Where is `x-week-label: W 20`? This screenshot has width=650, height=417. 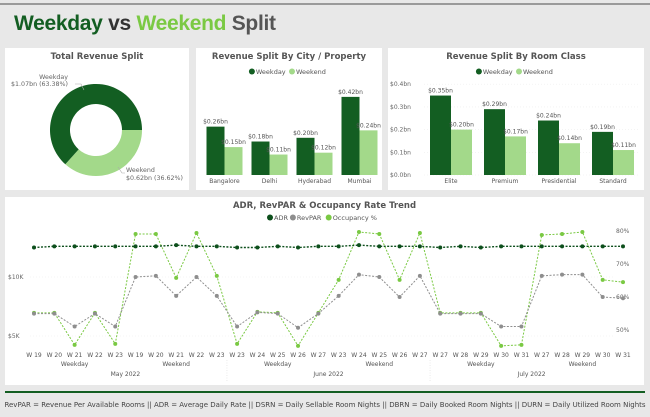 x-week-label: W 20 is located at coordinates (156, 355).